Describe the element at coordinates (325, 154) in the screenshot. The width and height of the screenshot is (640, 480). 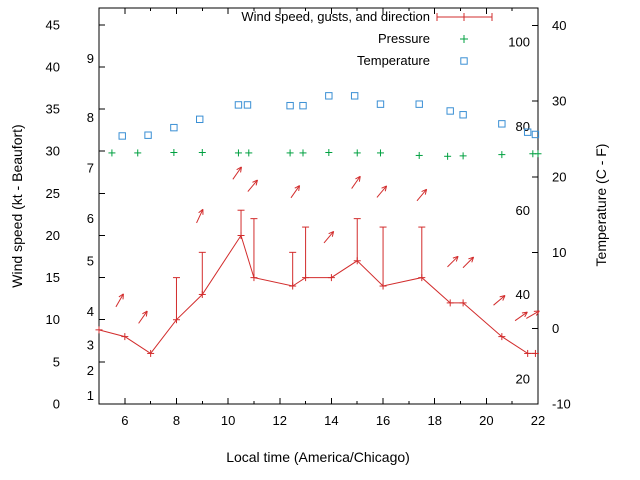
I see `pressure-series` at that location.